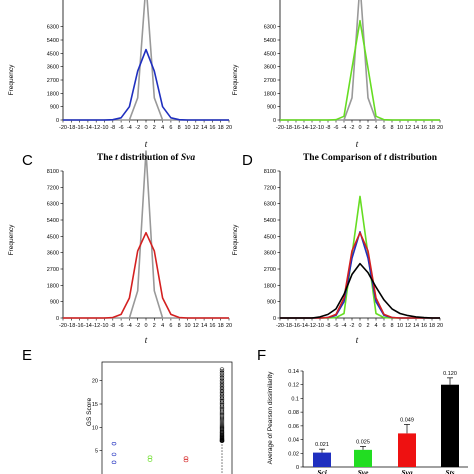  I want to click on y-tick-label-d: 2700, so click(270, 270).